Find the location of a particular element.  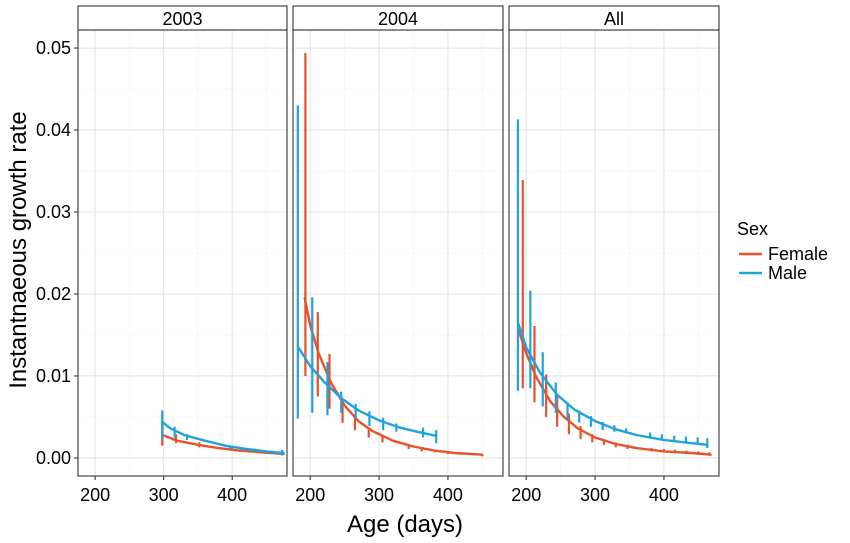

legend-label-male: Male is located at coordinates (787, 273).